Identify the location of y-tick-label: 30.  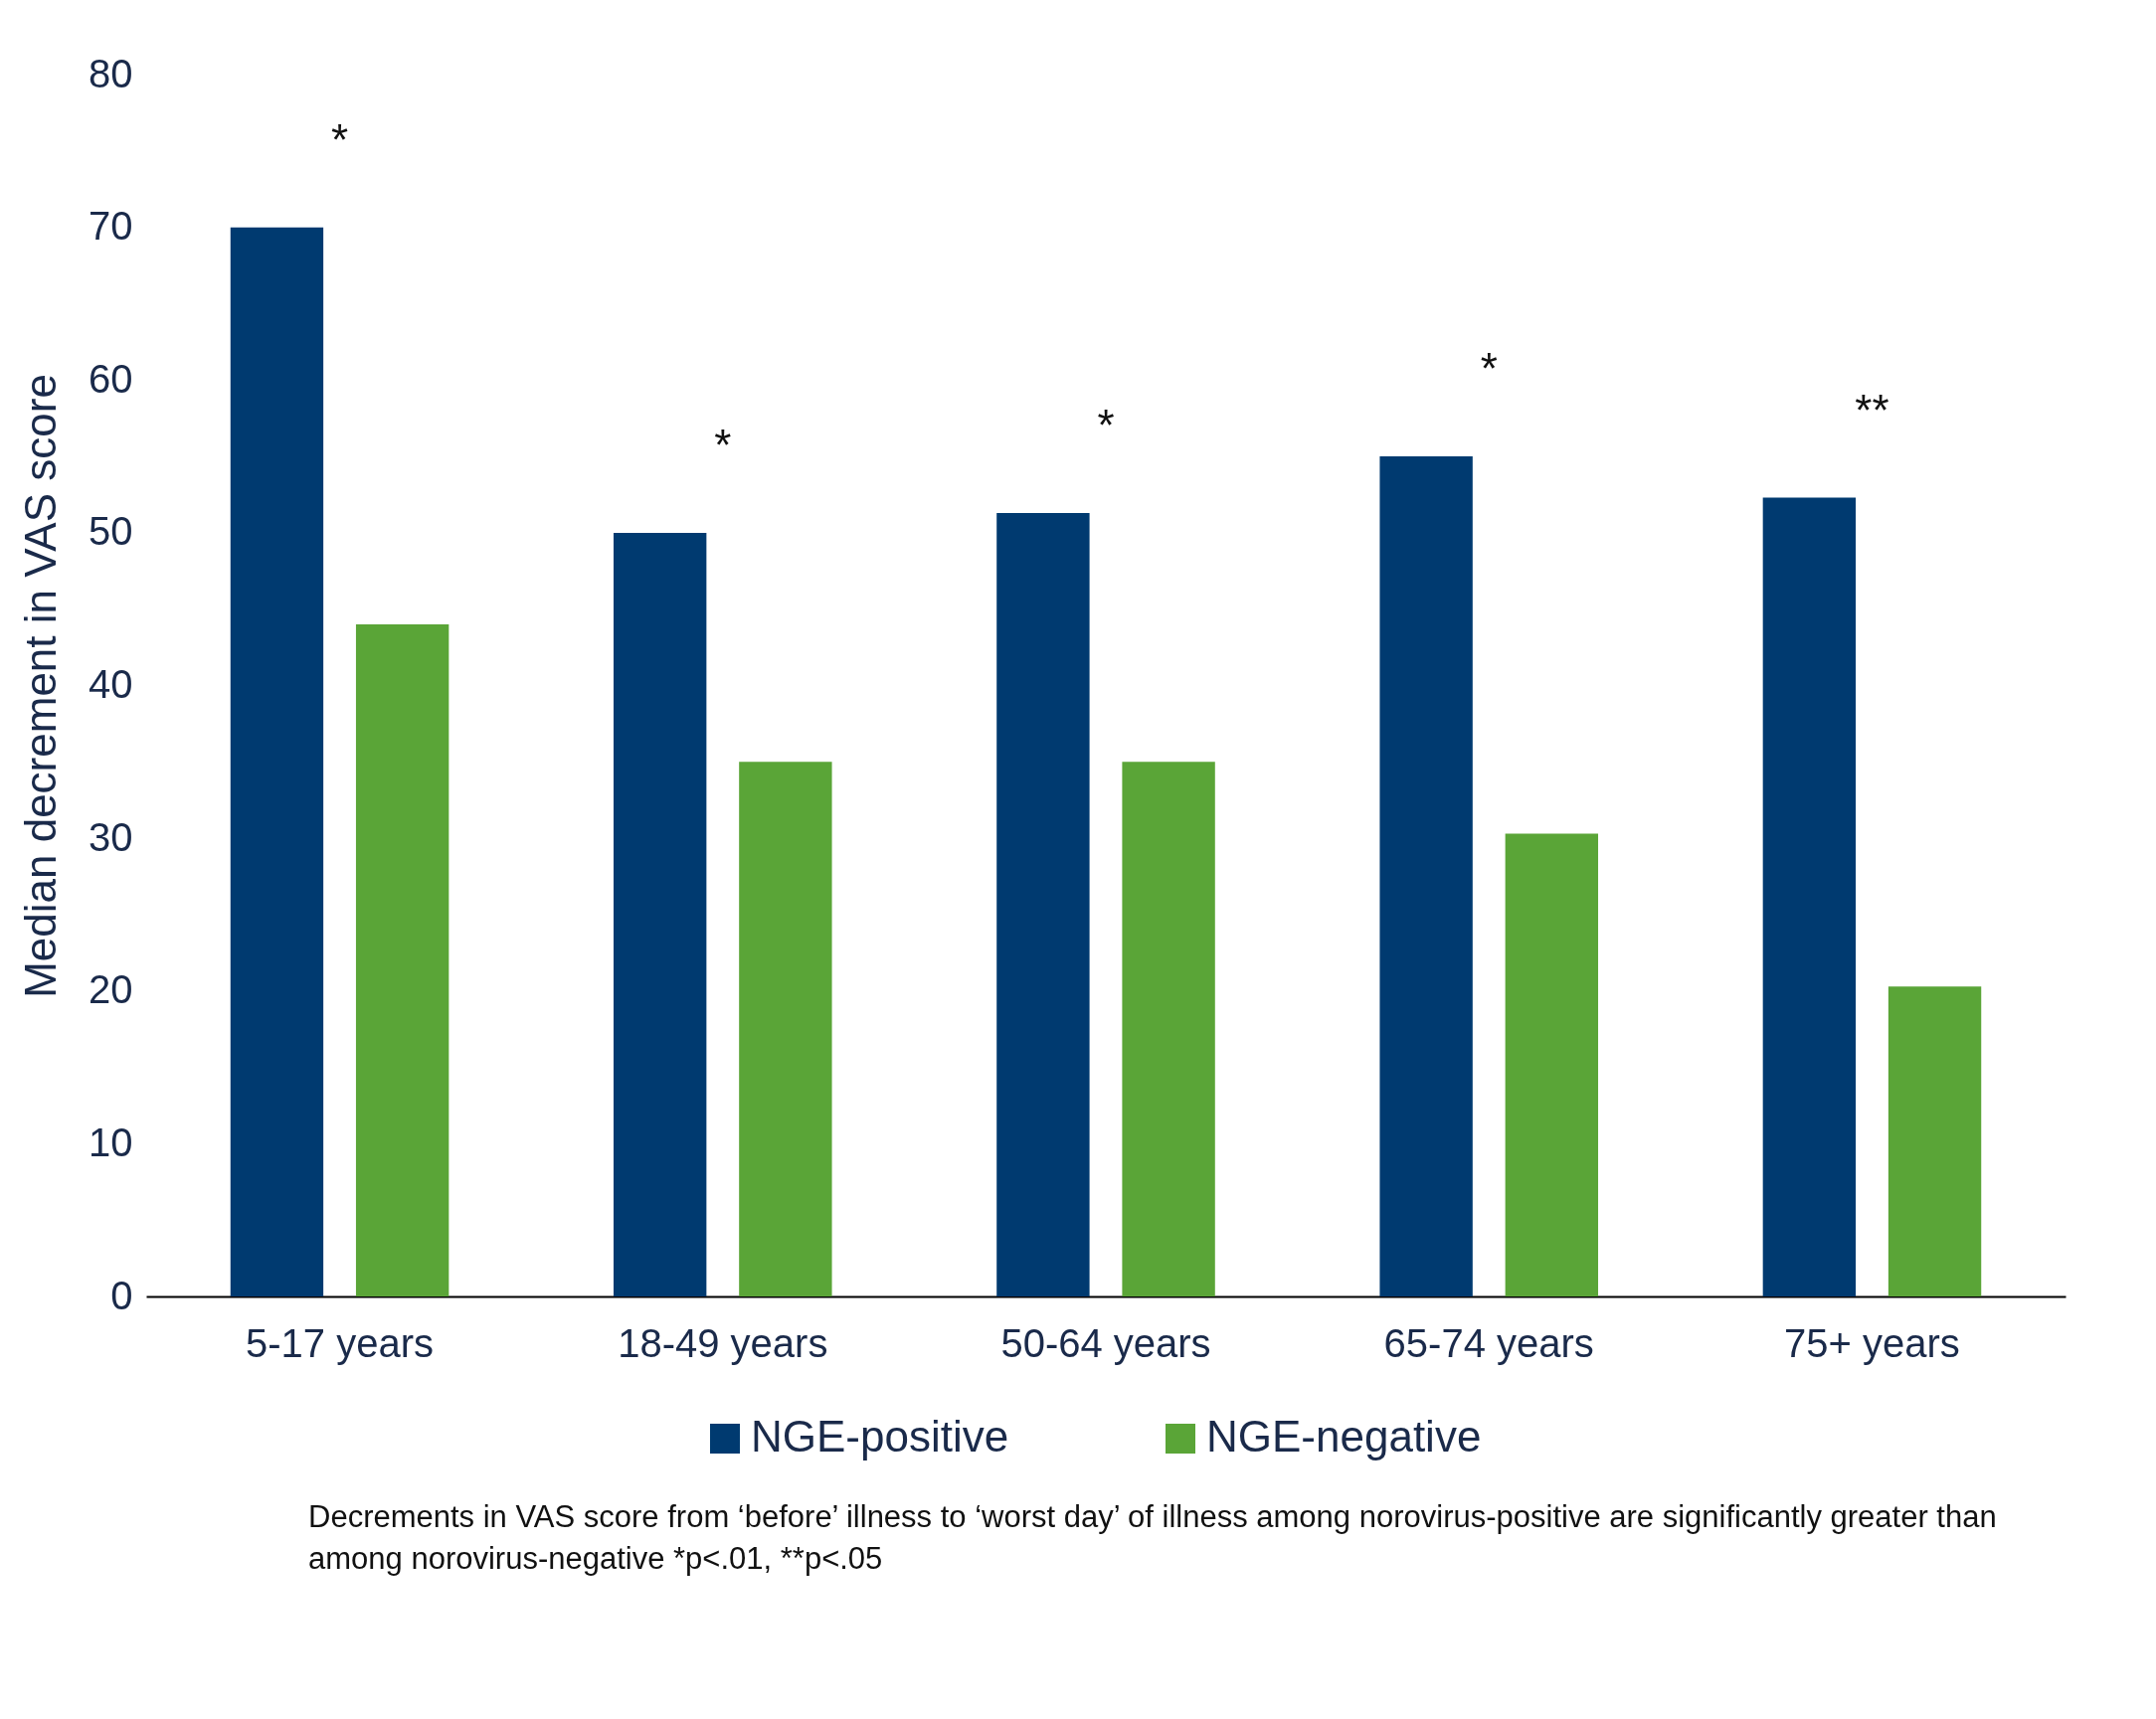
(111, 836).